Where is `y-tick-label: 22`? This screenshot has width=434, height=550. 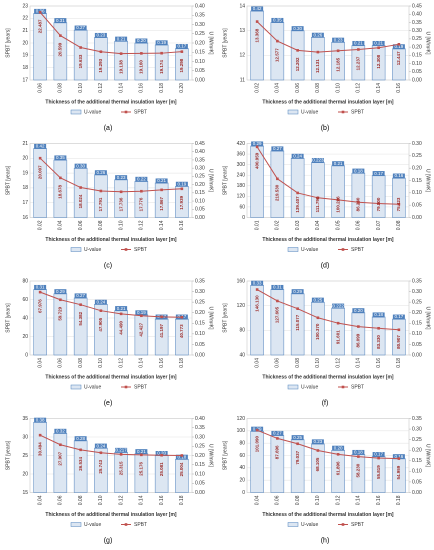
y-tick-label: 22 is located at coordinates (25, 19).